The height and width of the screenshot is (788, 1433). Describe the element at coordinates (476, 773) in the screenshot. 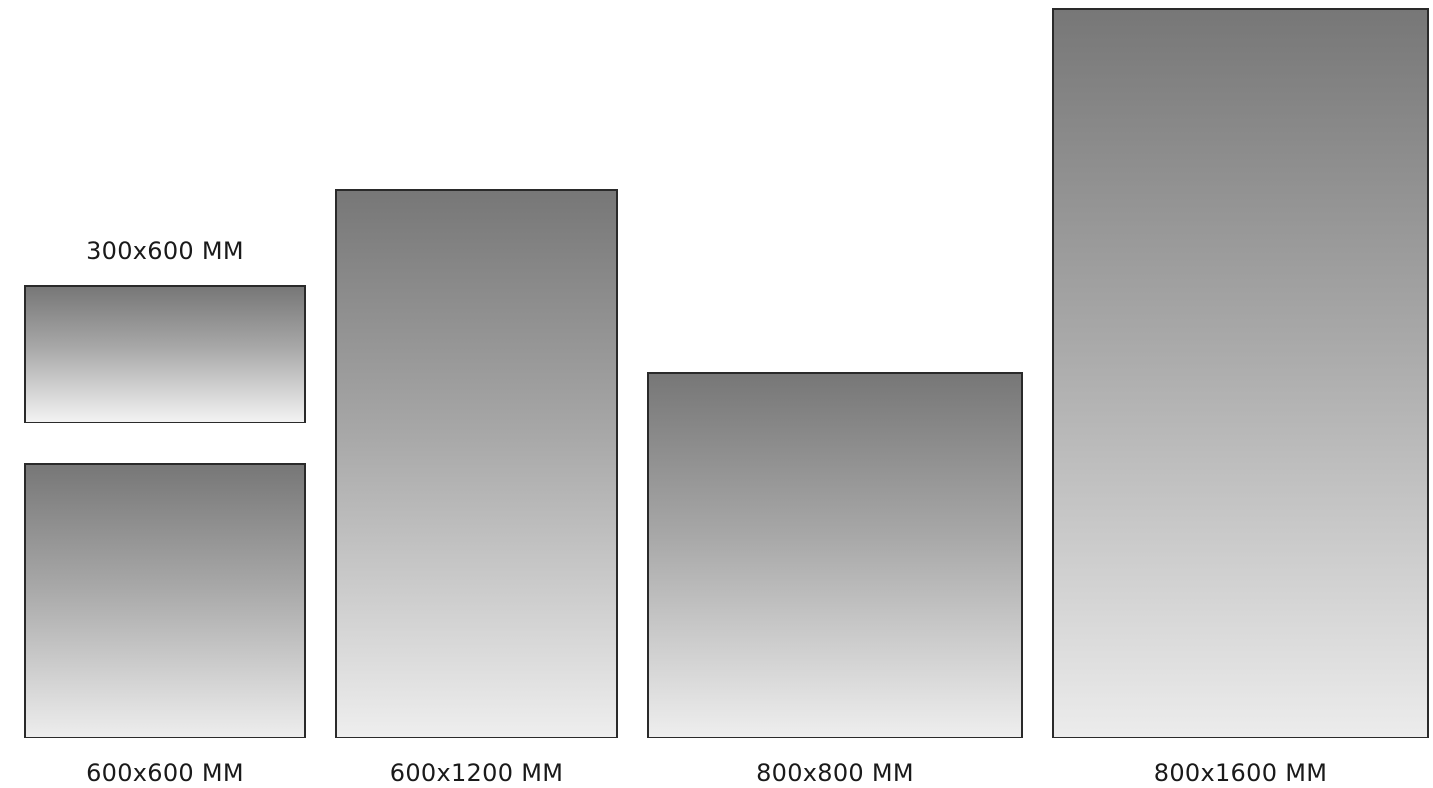

I see `tile-label-600x1200: 600x1200 MM` at that location.